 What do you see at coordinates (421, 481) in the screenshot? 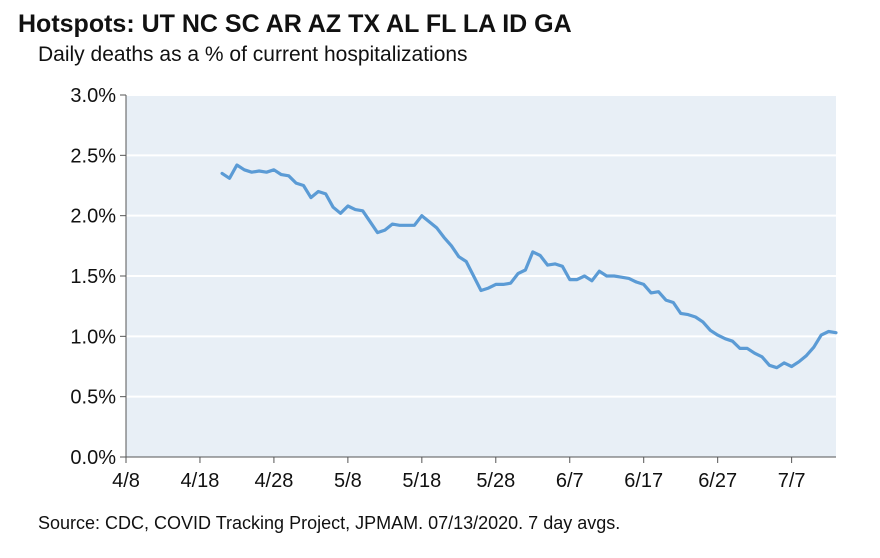
I see `x-tick-label: 5/18` at bounding box center [421, 481].